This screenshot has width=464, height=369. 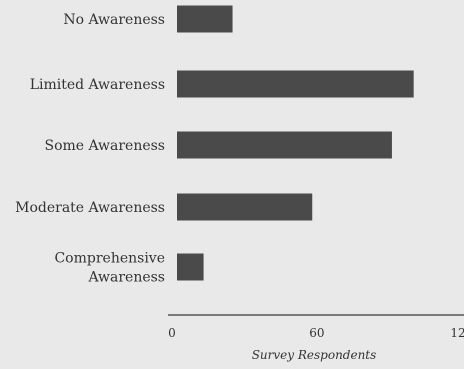 I want to click on x-axis-ticks: 060120180240, so click(x=316, y=333).